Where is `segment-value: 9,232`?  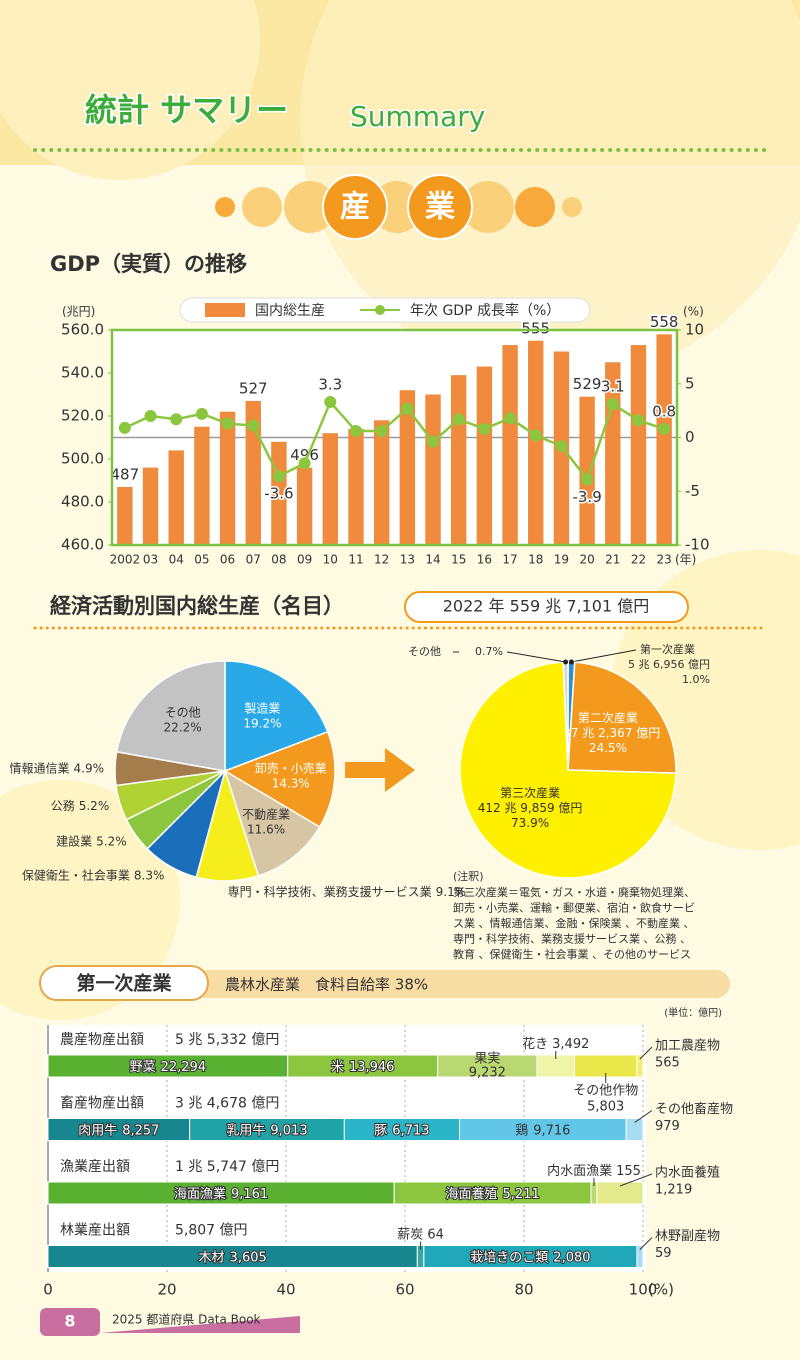 segment-value: 9,232 is located at coordinates (487, 1073).